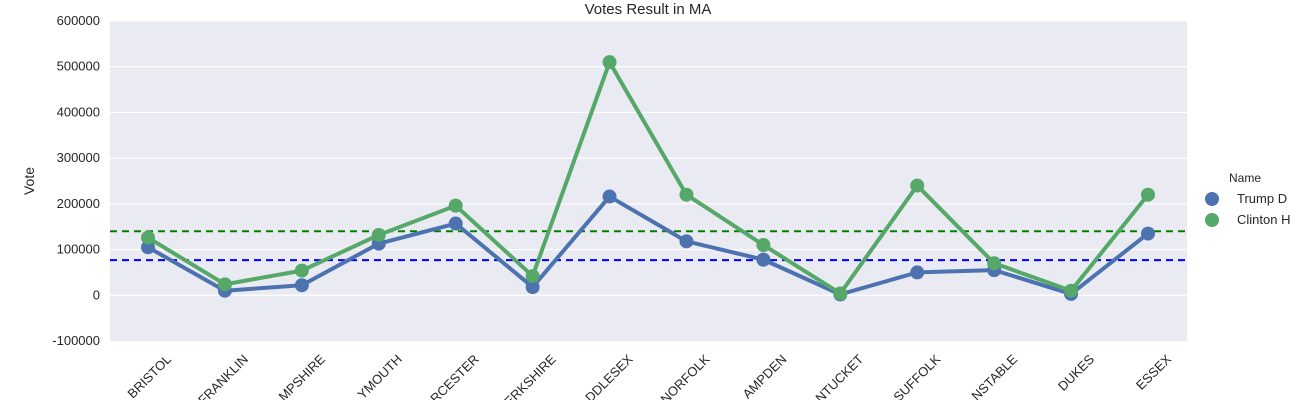  What do you see at coordinates (96, 294) in the screenshot?
I see `y-tick-label: 0` at bounding box center [96, 294].